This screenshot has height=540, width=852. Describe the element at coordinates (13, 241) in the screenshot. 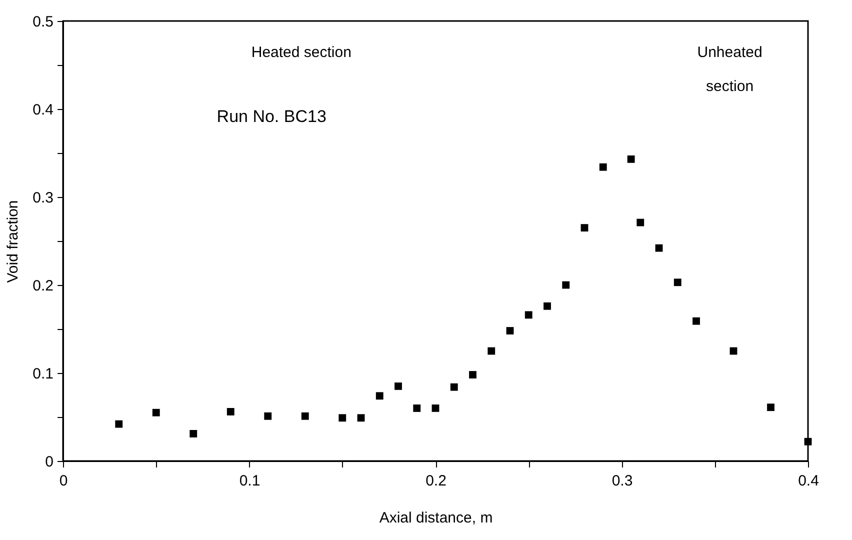

I see `y-axis-title: Void fraction` at that location.